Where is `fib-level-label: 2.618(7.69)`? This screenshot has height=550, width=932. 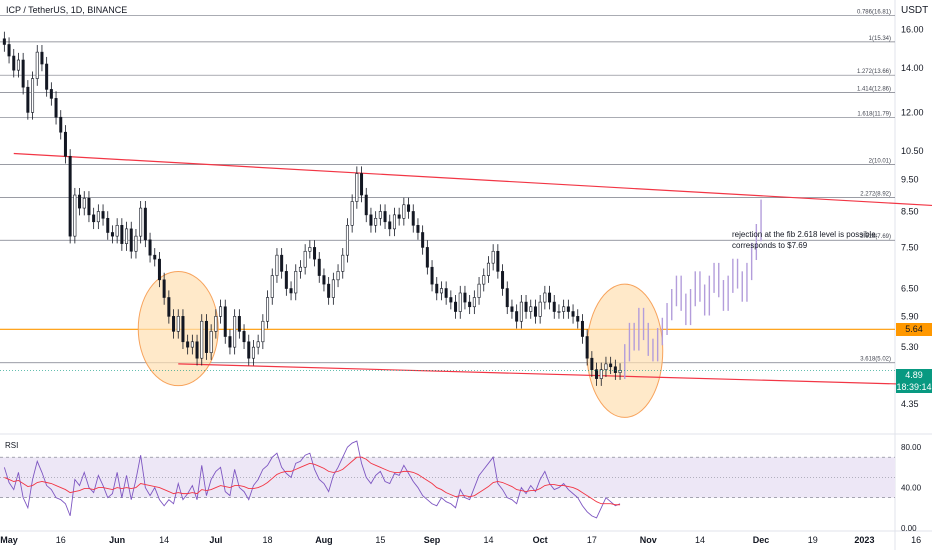
fib-level-label: 2.618(7.69) is located at coordinates (875, 237).